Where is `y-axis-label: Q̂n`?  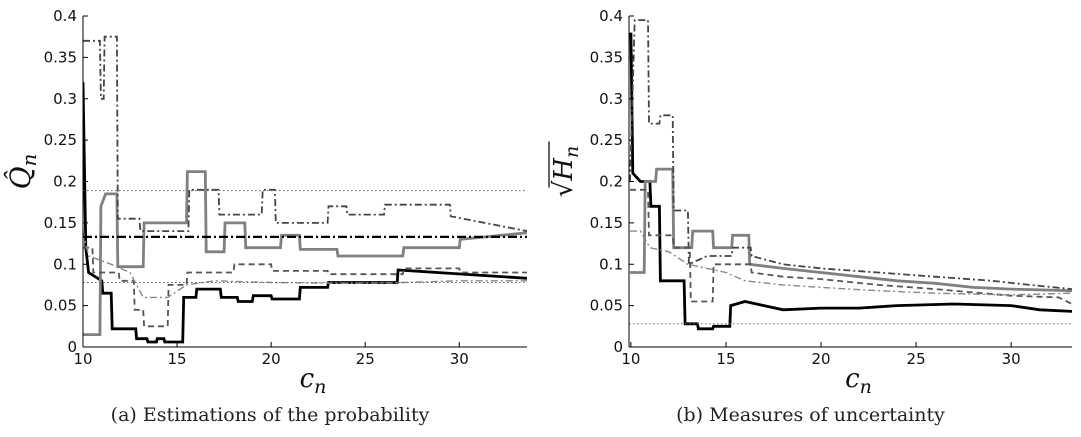
y-axis-label: Q̂n is located at coordinates (22, 172).